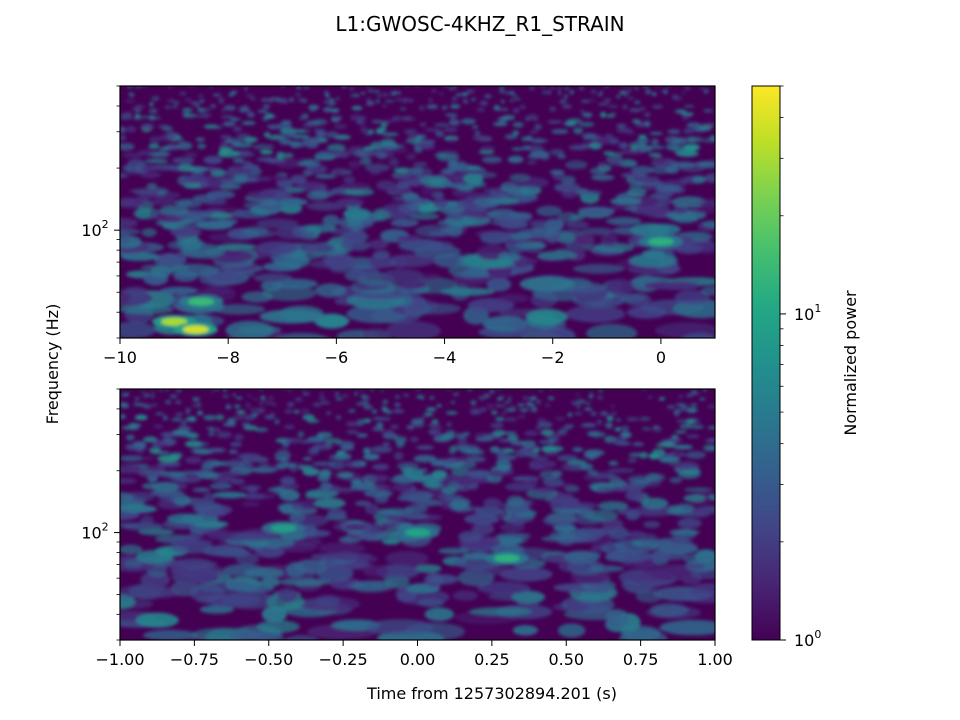 This screenshot has height=720, width=960. What do you see at coordinates (807, 639) in the screenshot?
I see `colorbar-tick-label: 100` at bounding box center [807, 639].